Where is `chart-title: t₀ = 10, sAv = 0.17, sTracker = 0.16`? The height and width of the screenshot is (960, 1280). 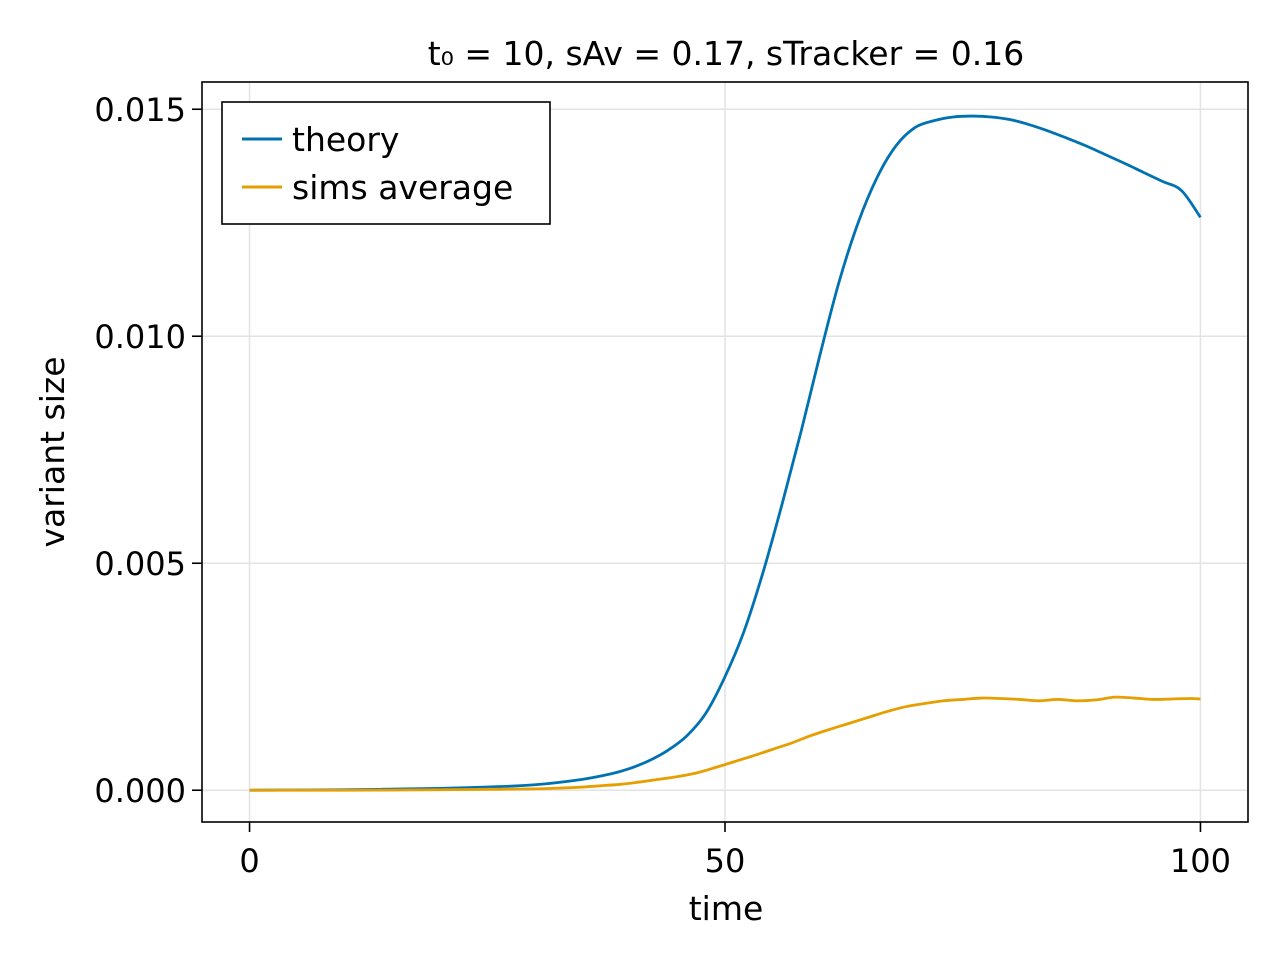 chart-title: t₀ = 10, sAv = 0.17, sTracker = 0.16 is located at coordinates (726, 53).